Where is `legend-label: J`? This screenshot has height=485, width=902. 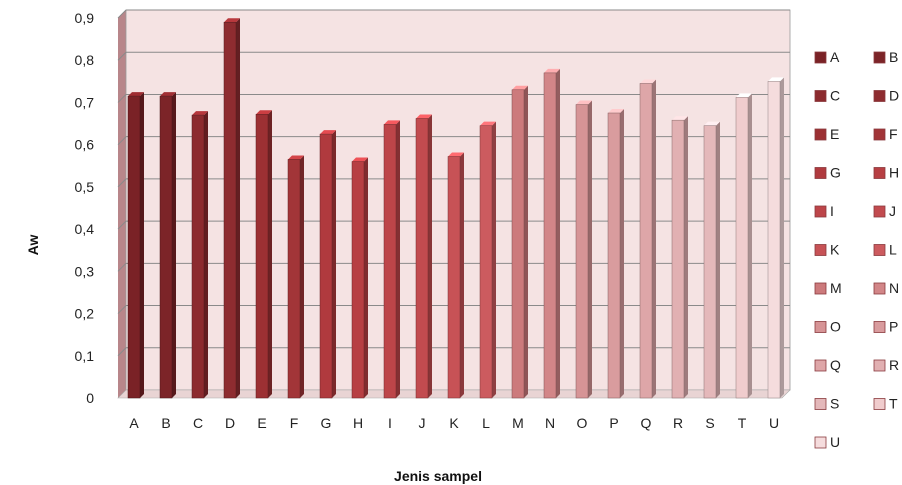
legend-label: J is located at coordinates (892, 211).